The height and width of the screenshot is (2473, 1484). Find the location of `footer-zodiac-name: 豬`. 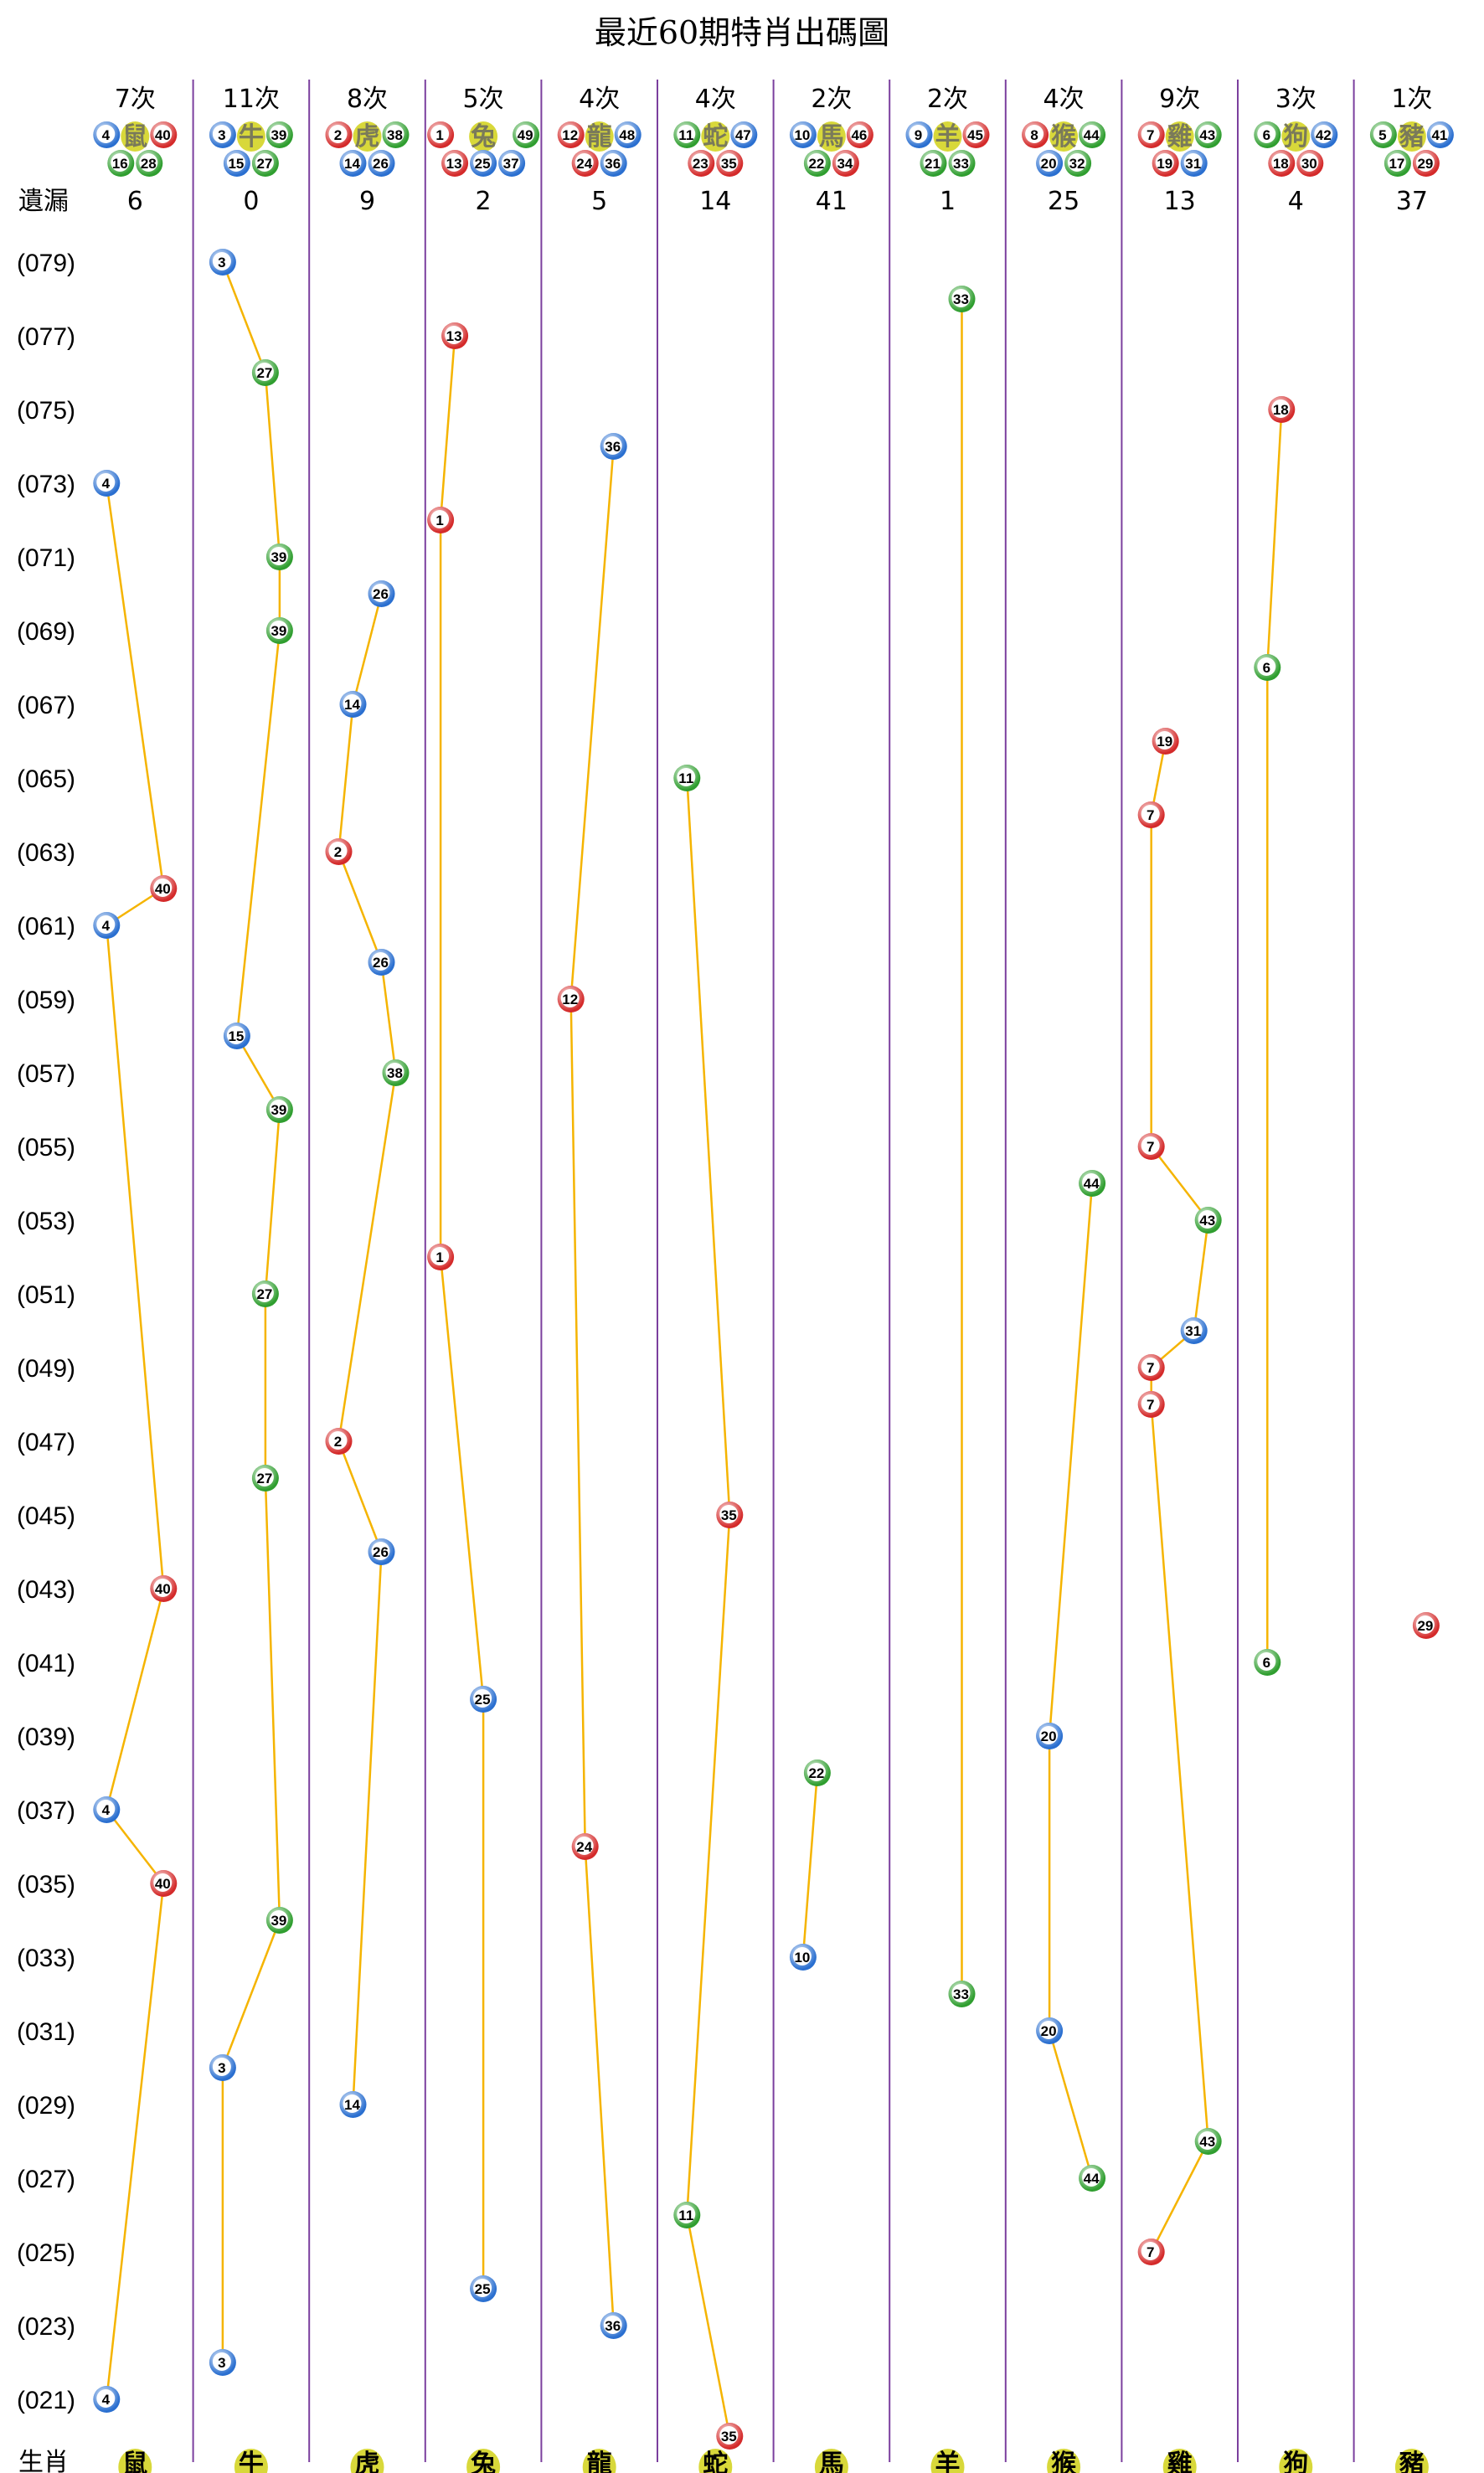

footer-zodiac-name: 豬 is located at coordinates (1412, 2461).